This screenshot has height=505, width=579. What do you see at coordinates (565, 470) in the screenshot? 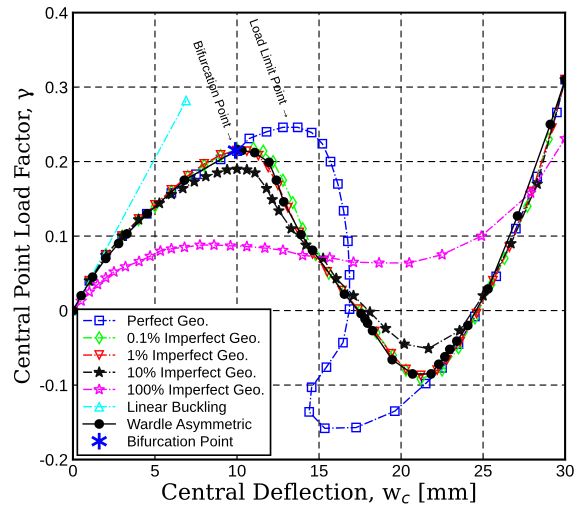
I see `x-tick-label: 30` at bounding box center [565, 470].